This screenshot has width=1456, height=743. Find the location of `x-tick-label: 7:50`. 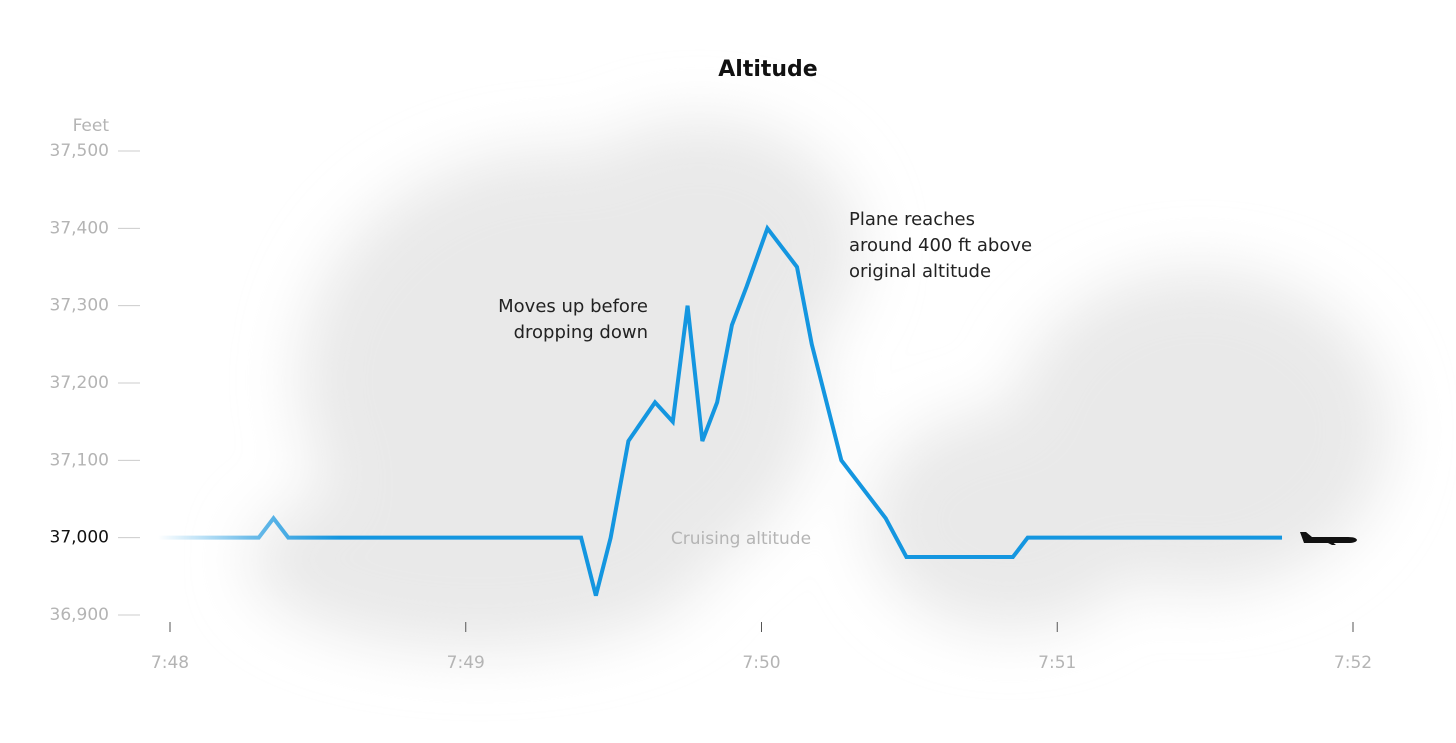

x-tick-label: 7:50 is located at coordinates (761, 663).